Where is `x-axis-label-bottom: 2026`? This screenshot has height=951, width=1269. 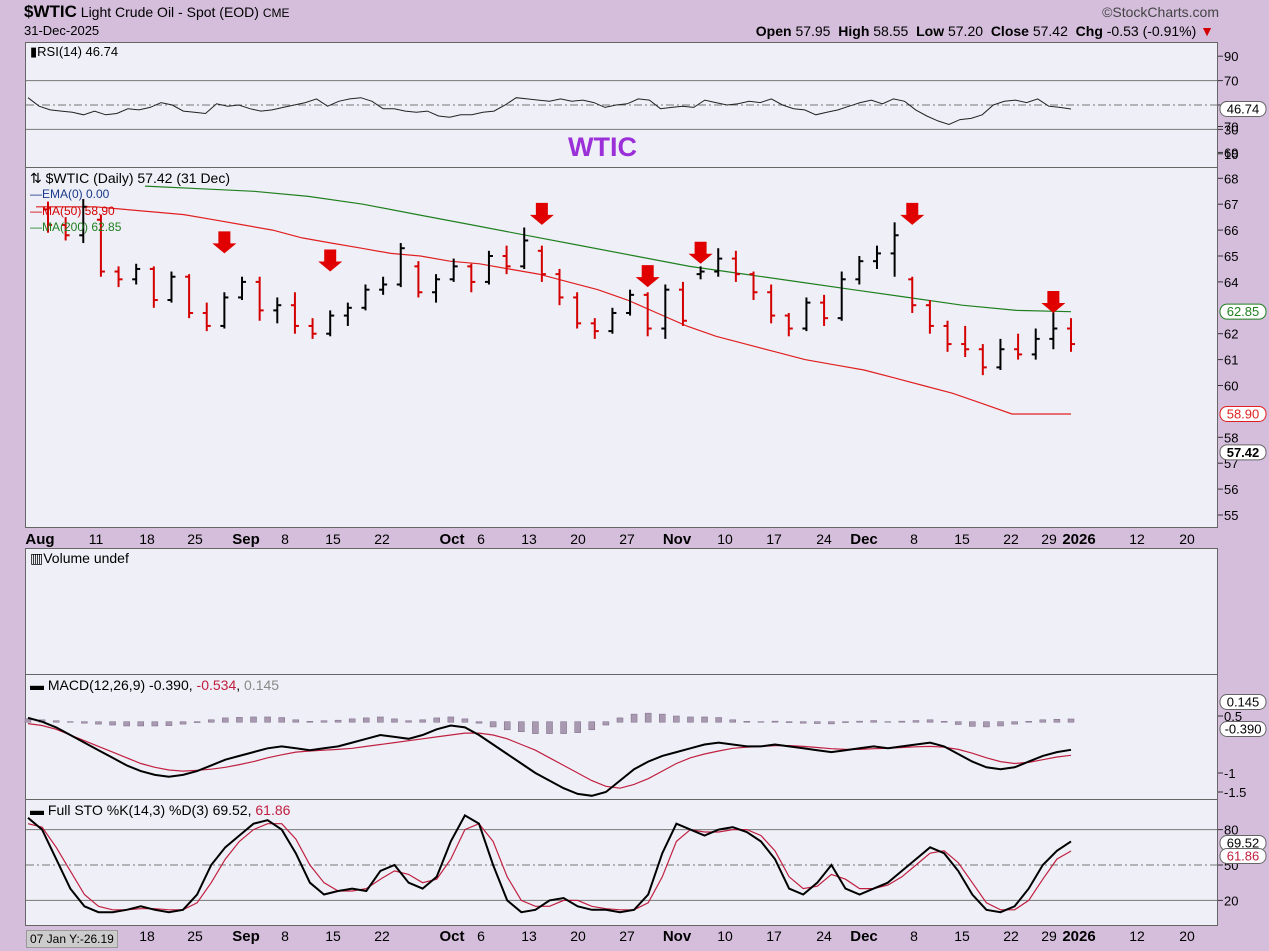 x-axis-label-bottom: 2026 is located at coordinates (1078, 936).